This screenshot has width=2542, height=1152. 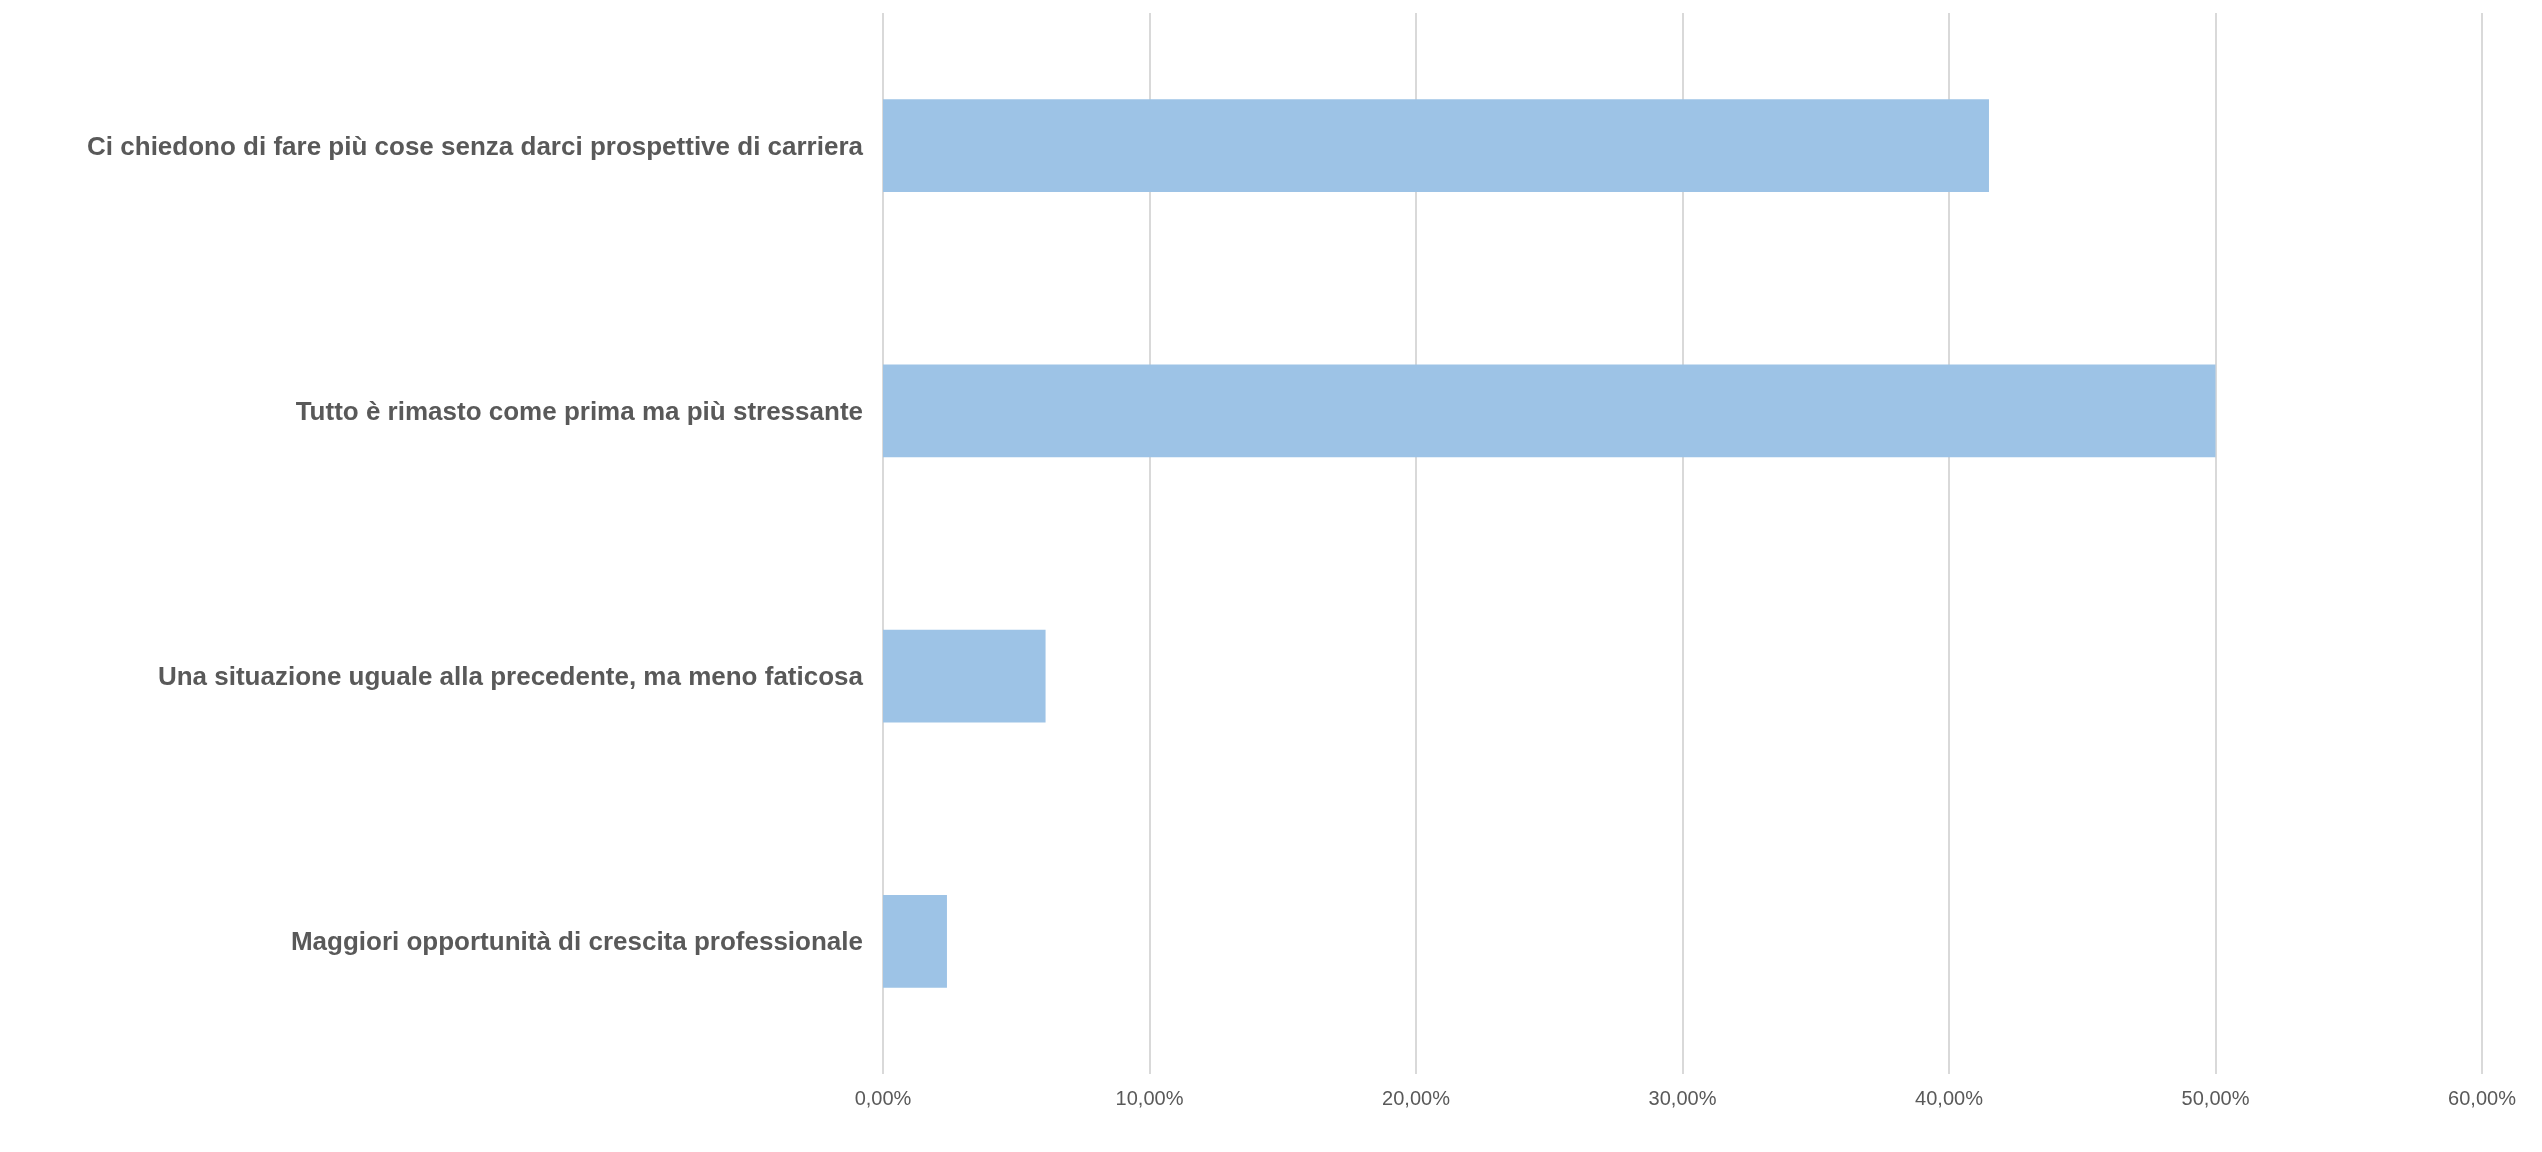 What do you see at coordinates (2482, 1098) in the screenshot?
I see `x-tick-label: 60,00%` at bounding box center [2482, 1098].